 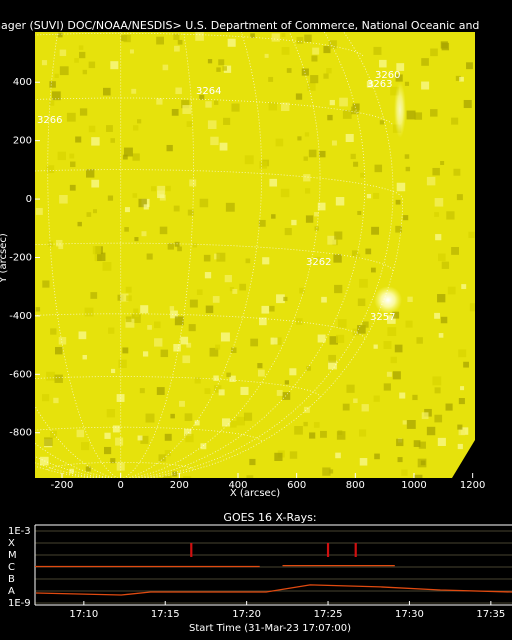 I want to click on grid-parallel, so click(x=214, y=111).